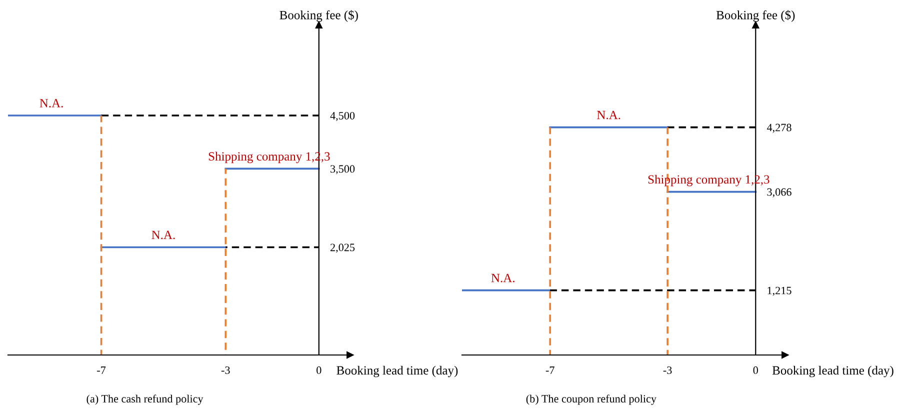 Image resolution: width=920 pixels, height=409 pixels. What do you see at coordinates (780, 291) in the screenshot?
I see `y-tick-label: 1,215` at bounding box center [780, 291].